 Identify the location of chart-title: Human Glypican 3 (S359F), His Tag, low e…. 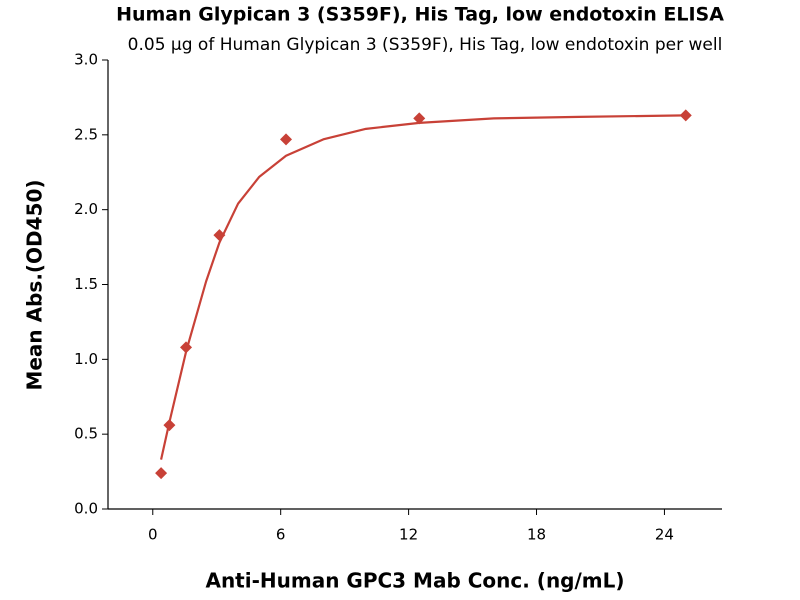
(420, 15).